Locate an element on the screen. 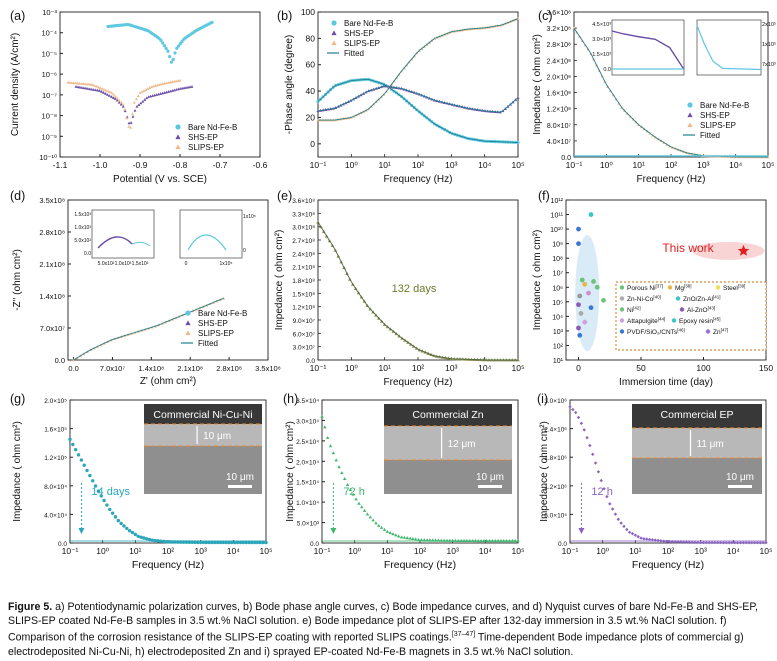  panel-label: (b) is located at coordinates (284, 16).